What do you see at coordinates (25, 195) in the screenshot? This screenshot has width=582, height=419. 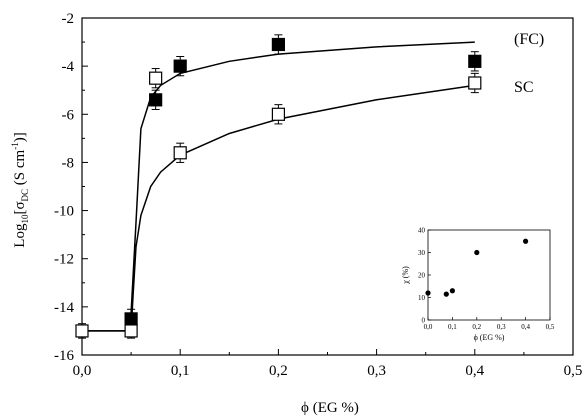 I see `y-title-subdc: DC` at bounding box center [25, 195].